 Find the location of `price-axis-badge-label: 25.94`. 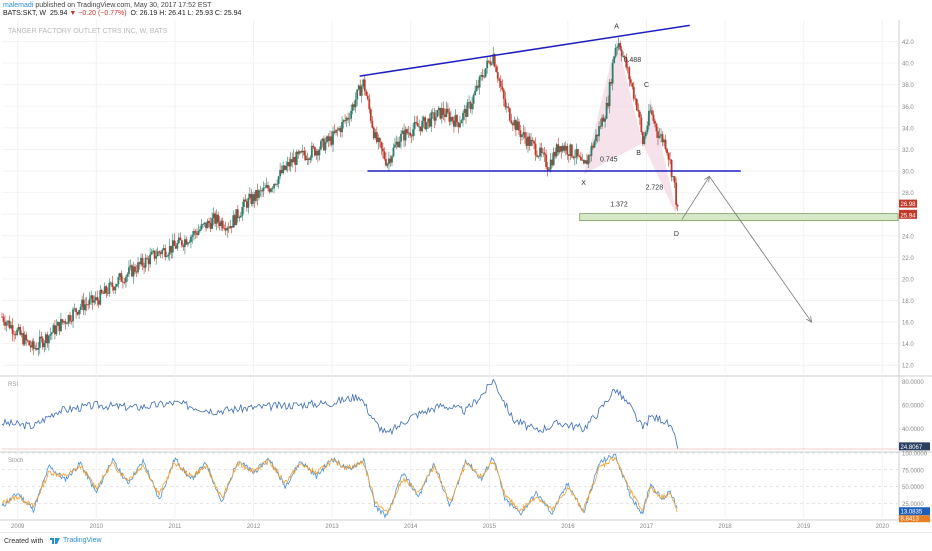

price-axis-badge-label: 25.94 is located at coordinates (909, 216).